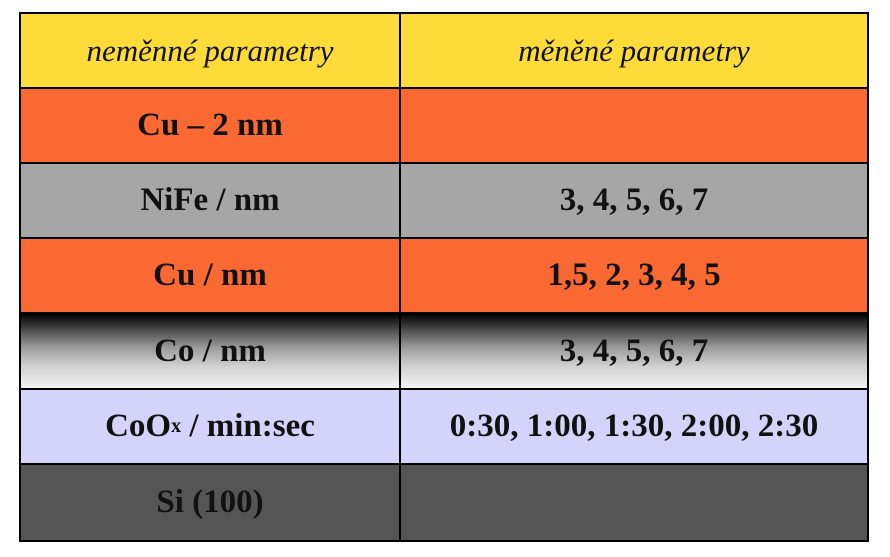  I want to click on header-fixed-parameters: neměnné parametry, so click(211, 51).